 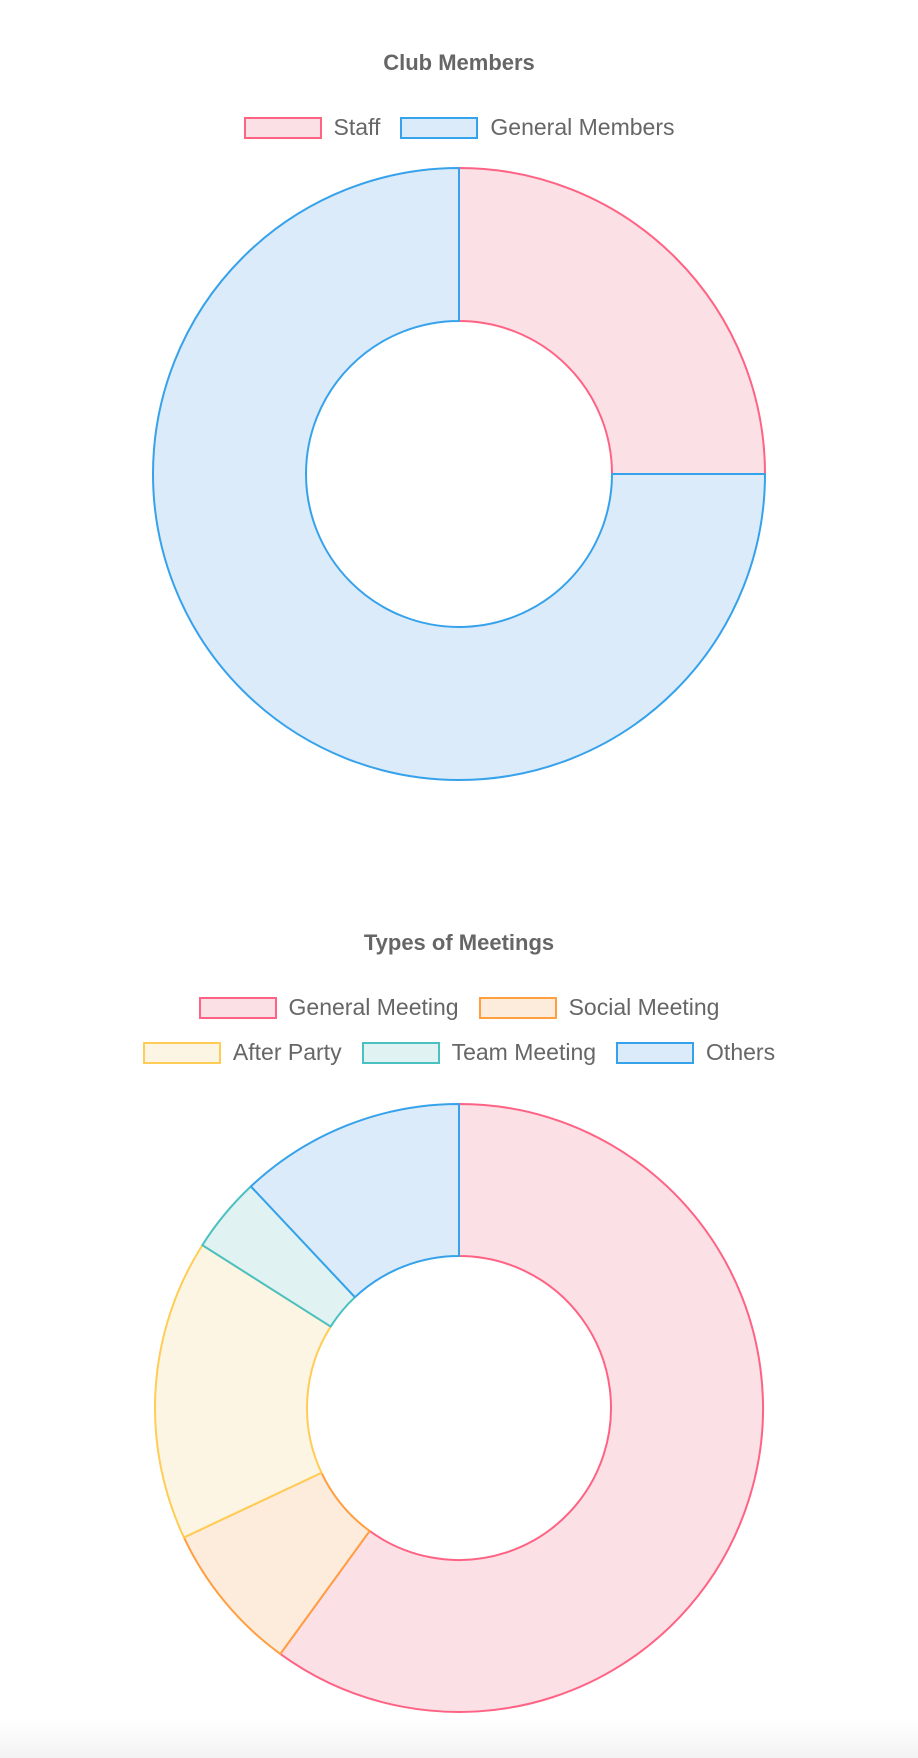 I want to click on legend-item-team-meeting: Team Meeting, so click(x=479, y=1052).